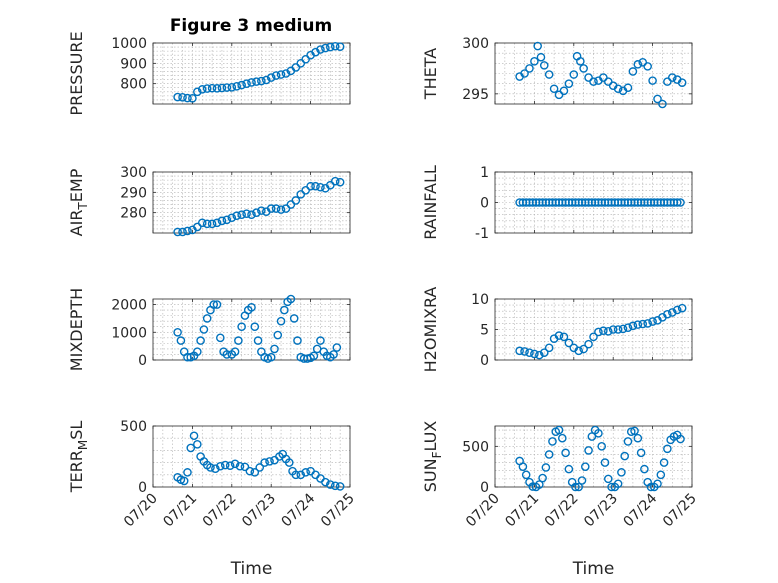 The height and width of the screenshot is (583, 778). Describe the element at coordinates (475, 447) in the screenshot. I see `y-tick-label: 500` at that location.